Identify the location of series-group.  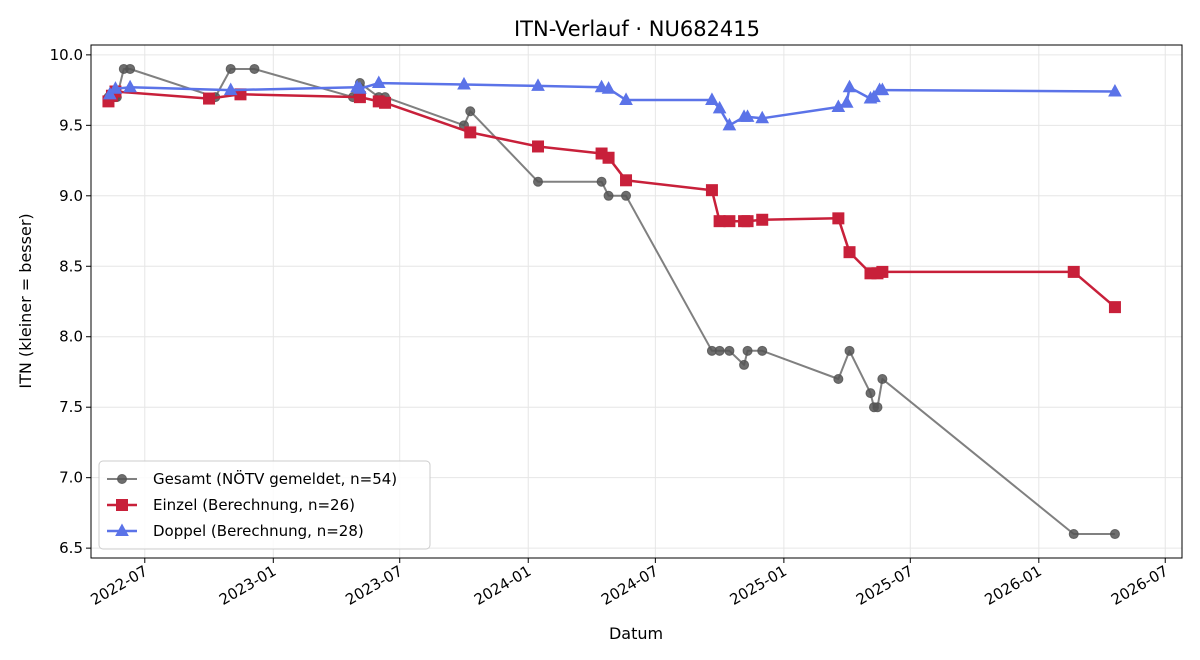
(612, 103).